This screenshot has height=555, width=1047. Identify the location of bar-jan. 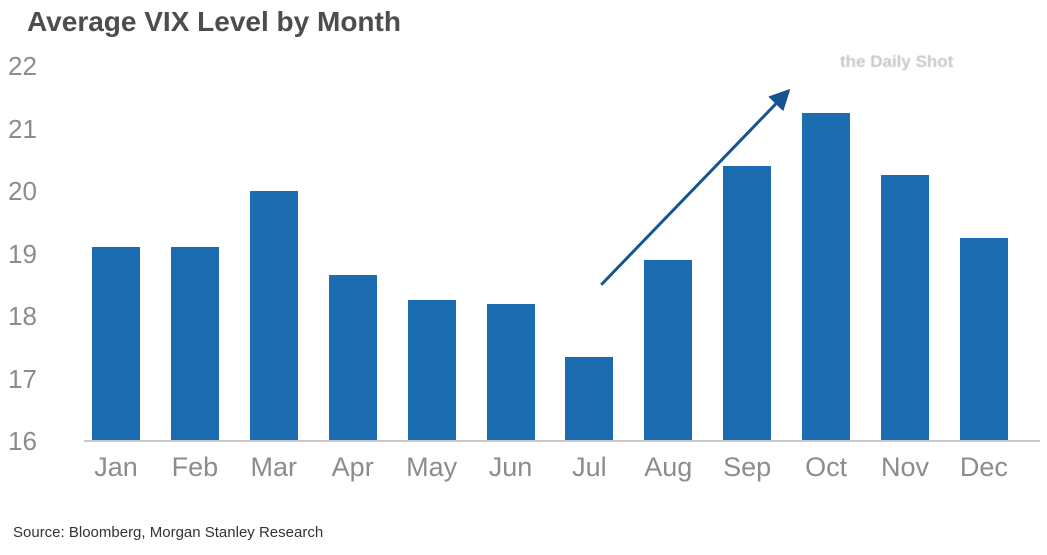
(116, 344).